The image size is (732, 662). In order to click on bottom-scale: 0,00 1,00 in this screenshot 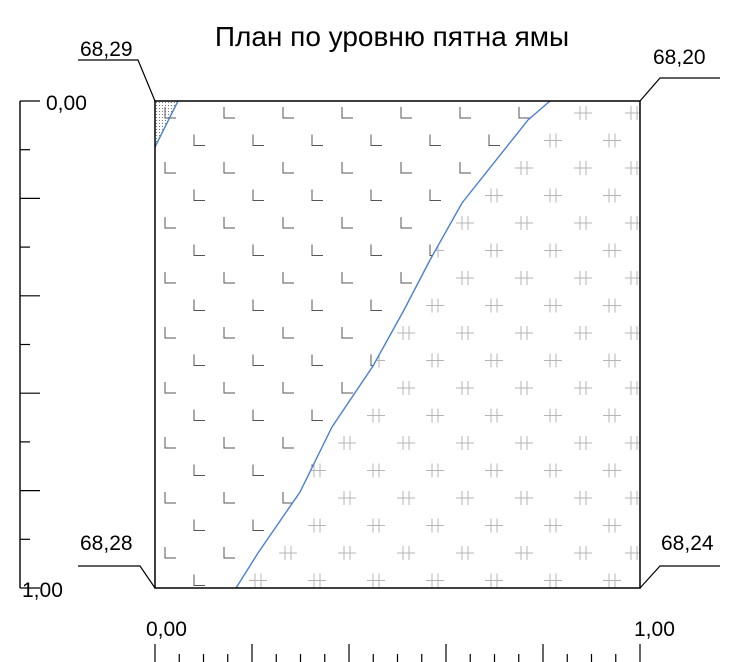, I will do `click(410, 640)`.